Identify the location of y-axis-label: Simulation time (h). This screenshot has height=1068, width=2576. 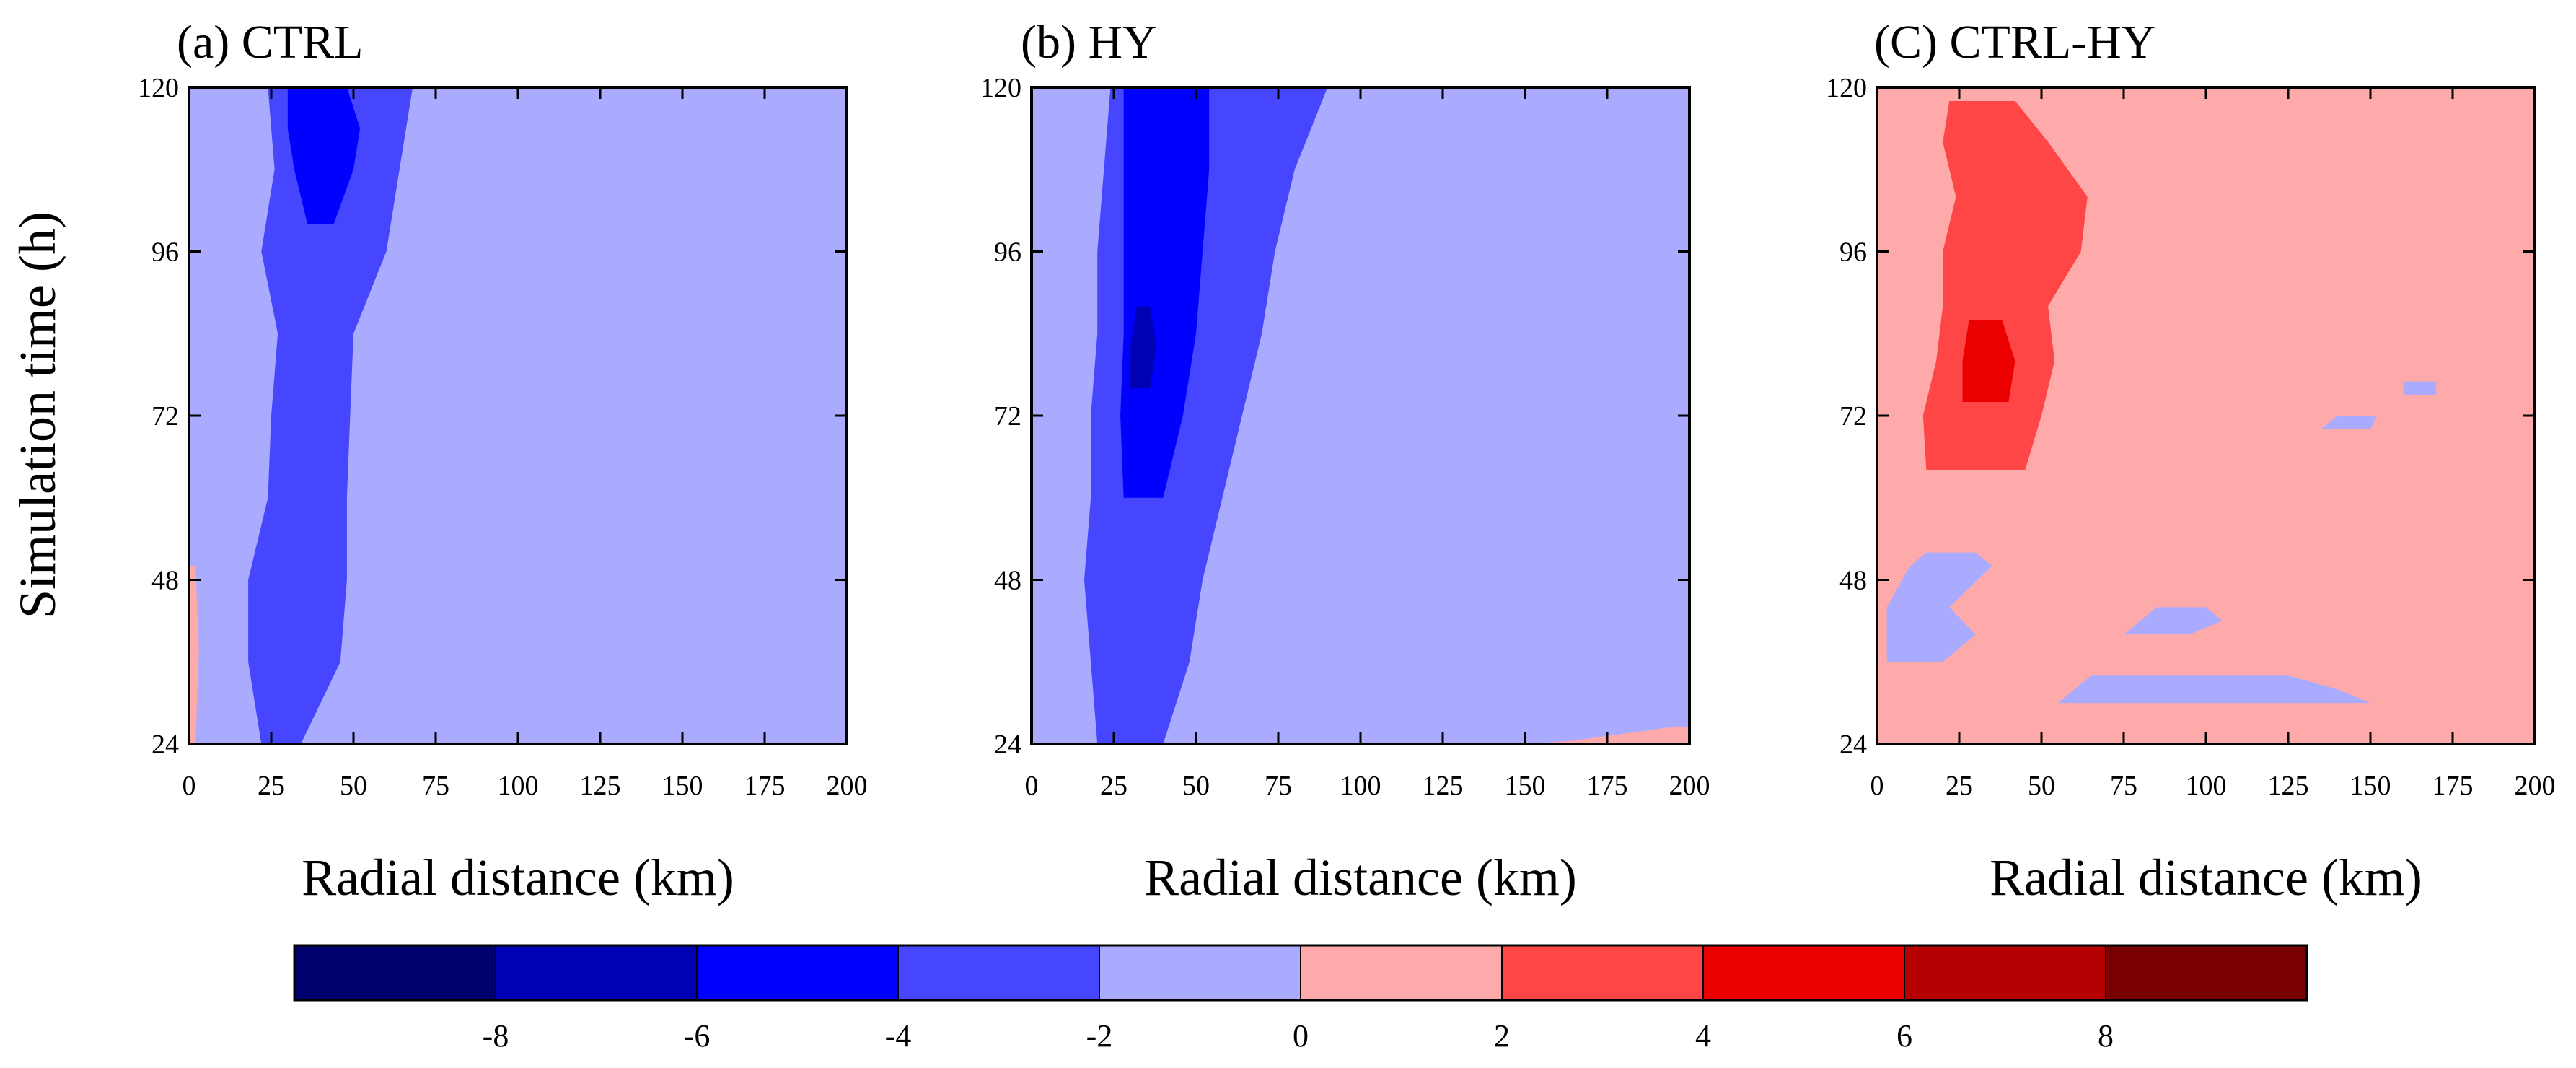
(37, 414).